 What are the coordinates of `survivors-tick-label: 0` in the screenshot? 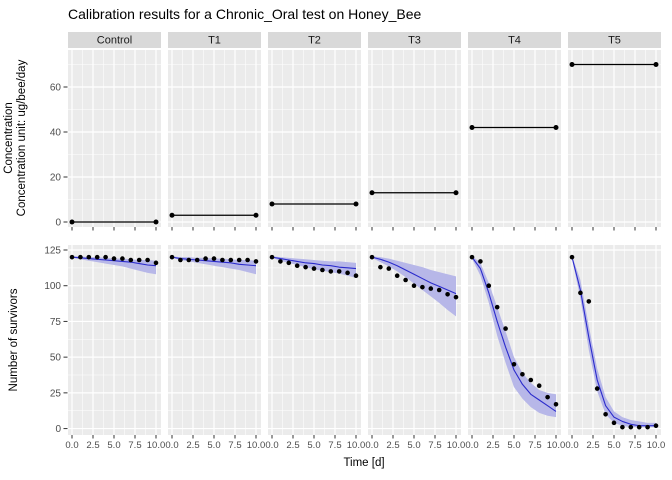 It's located at (58, 429).